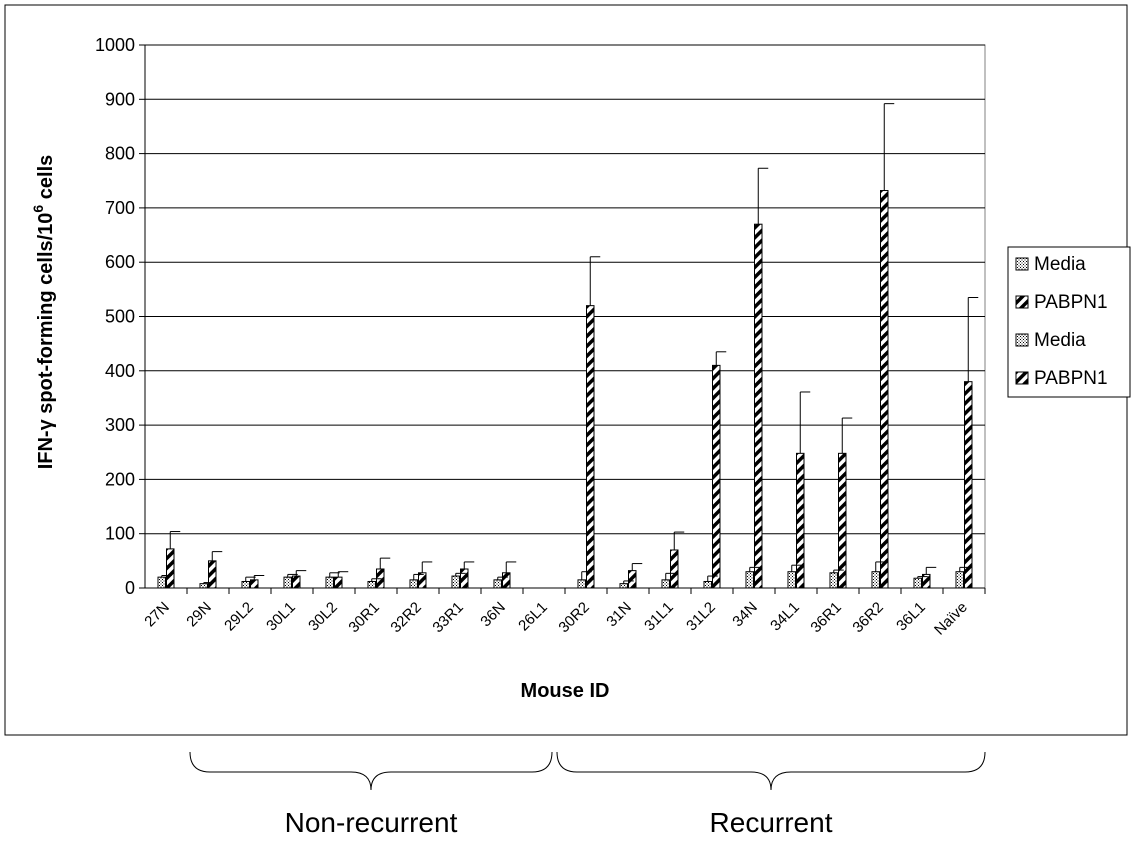 This screenshot has height=846, width=1132. I want to click on x-axis-title: Mouse ID, so click(565, 691).